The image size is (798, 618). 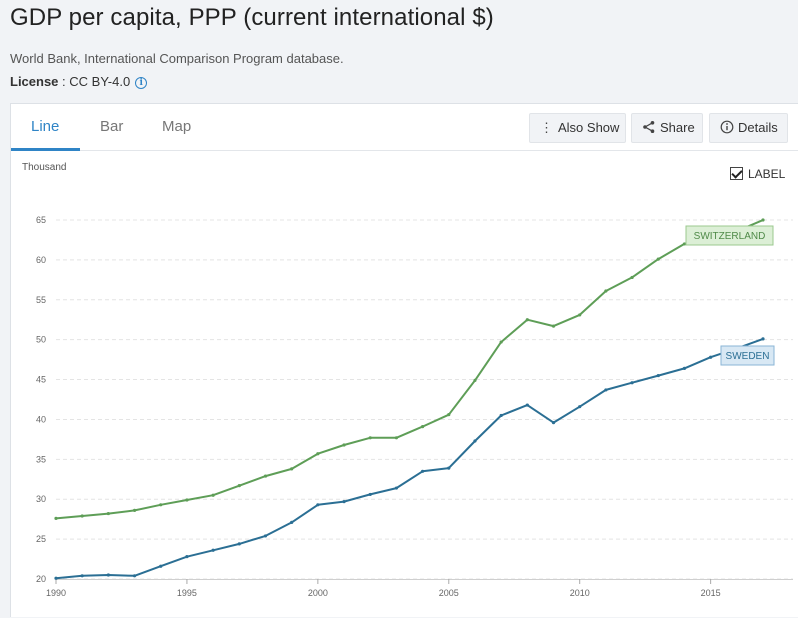 What do you see at coordinates (41, 220) in the screenshot?
I see `y-tick-label: 65` at bounding box center [41, 220].